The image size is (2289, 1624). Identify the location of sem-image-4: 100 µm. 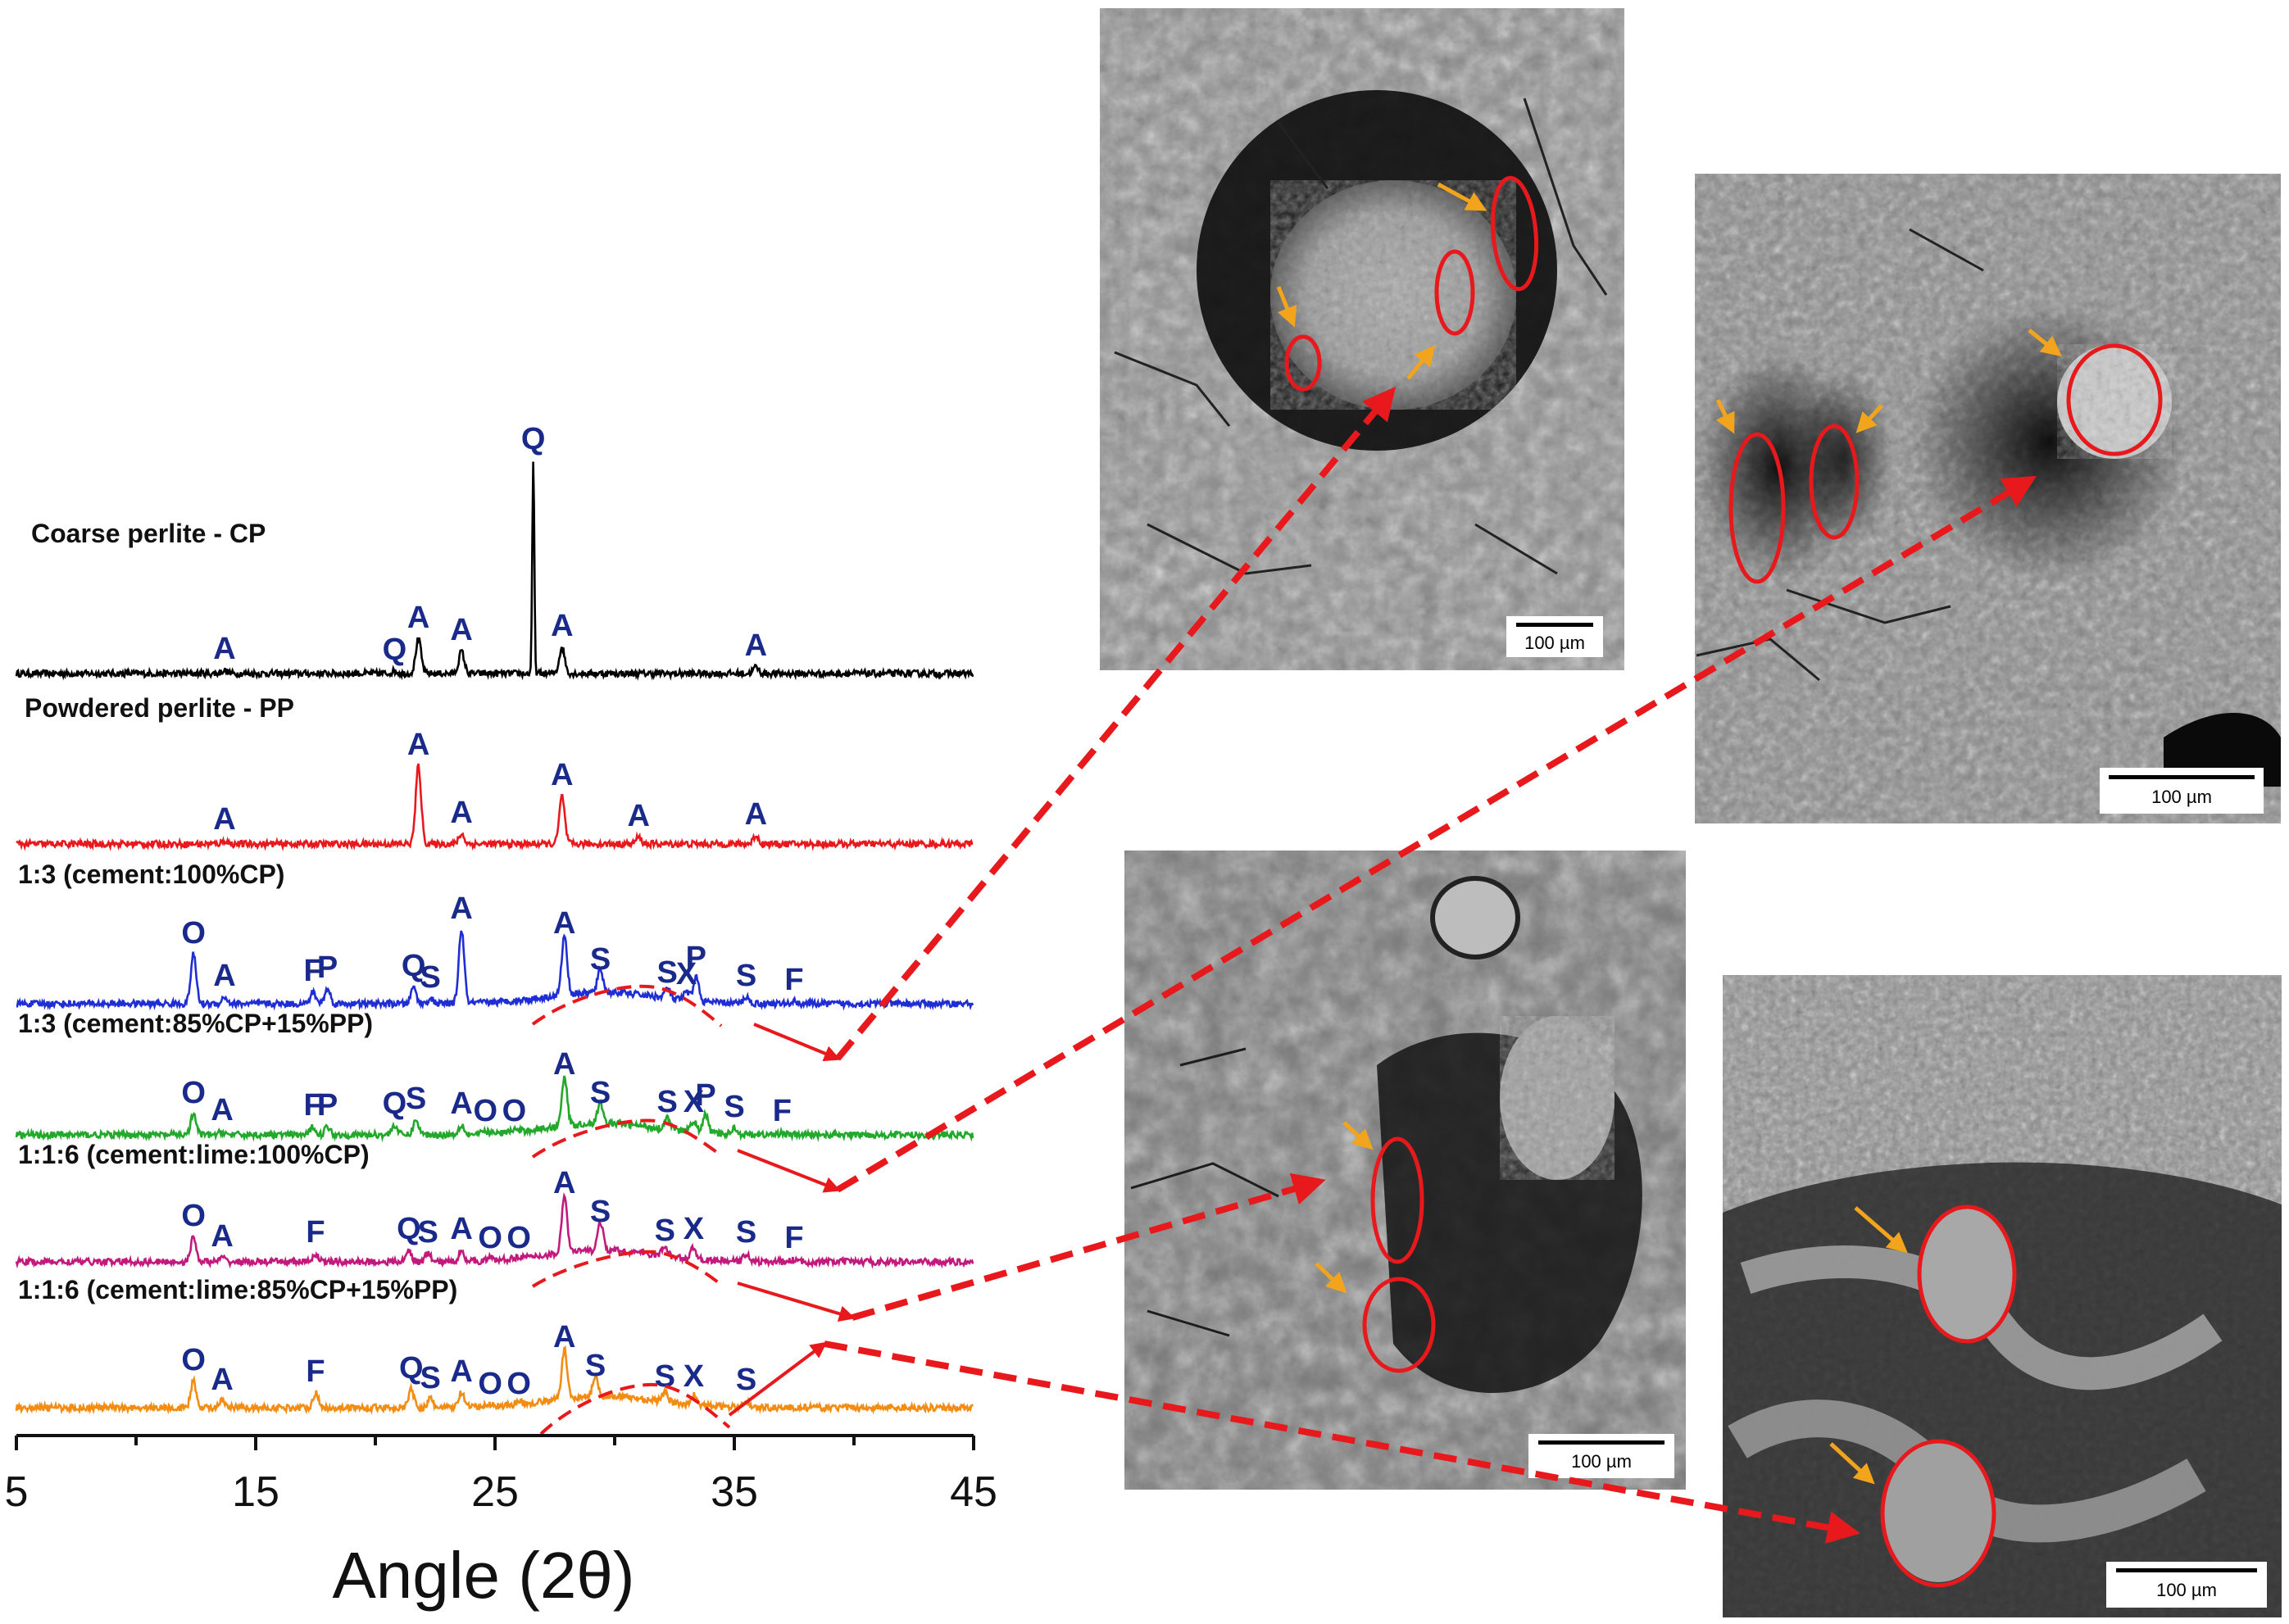
(2002, 1296).